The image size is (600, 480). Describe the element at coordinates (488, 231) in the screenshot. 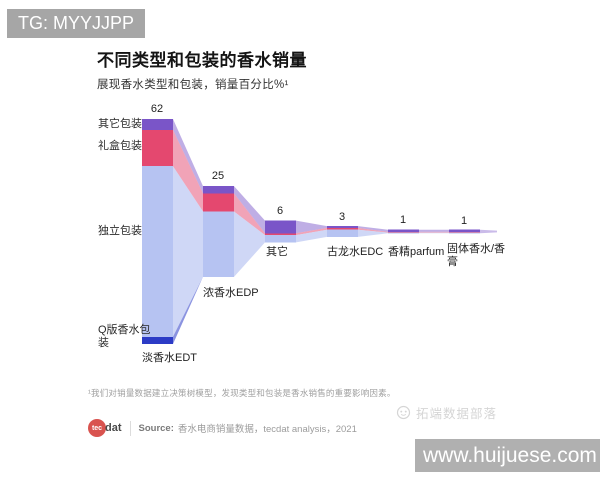

I see `flow-band-tail` at that location.